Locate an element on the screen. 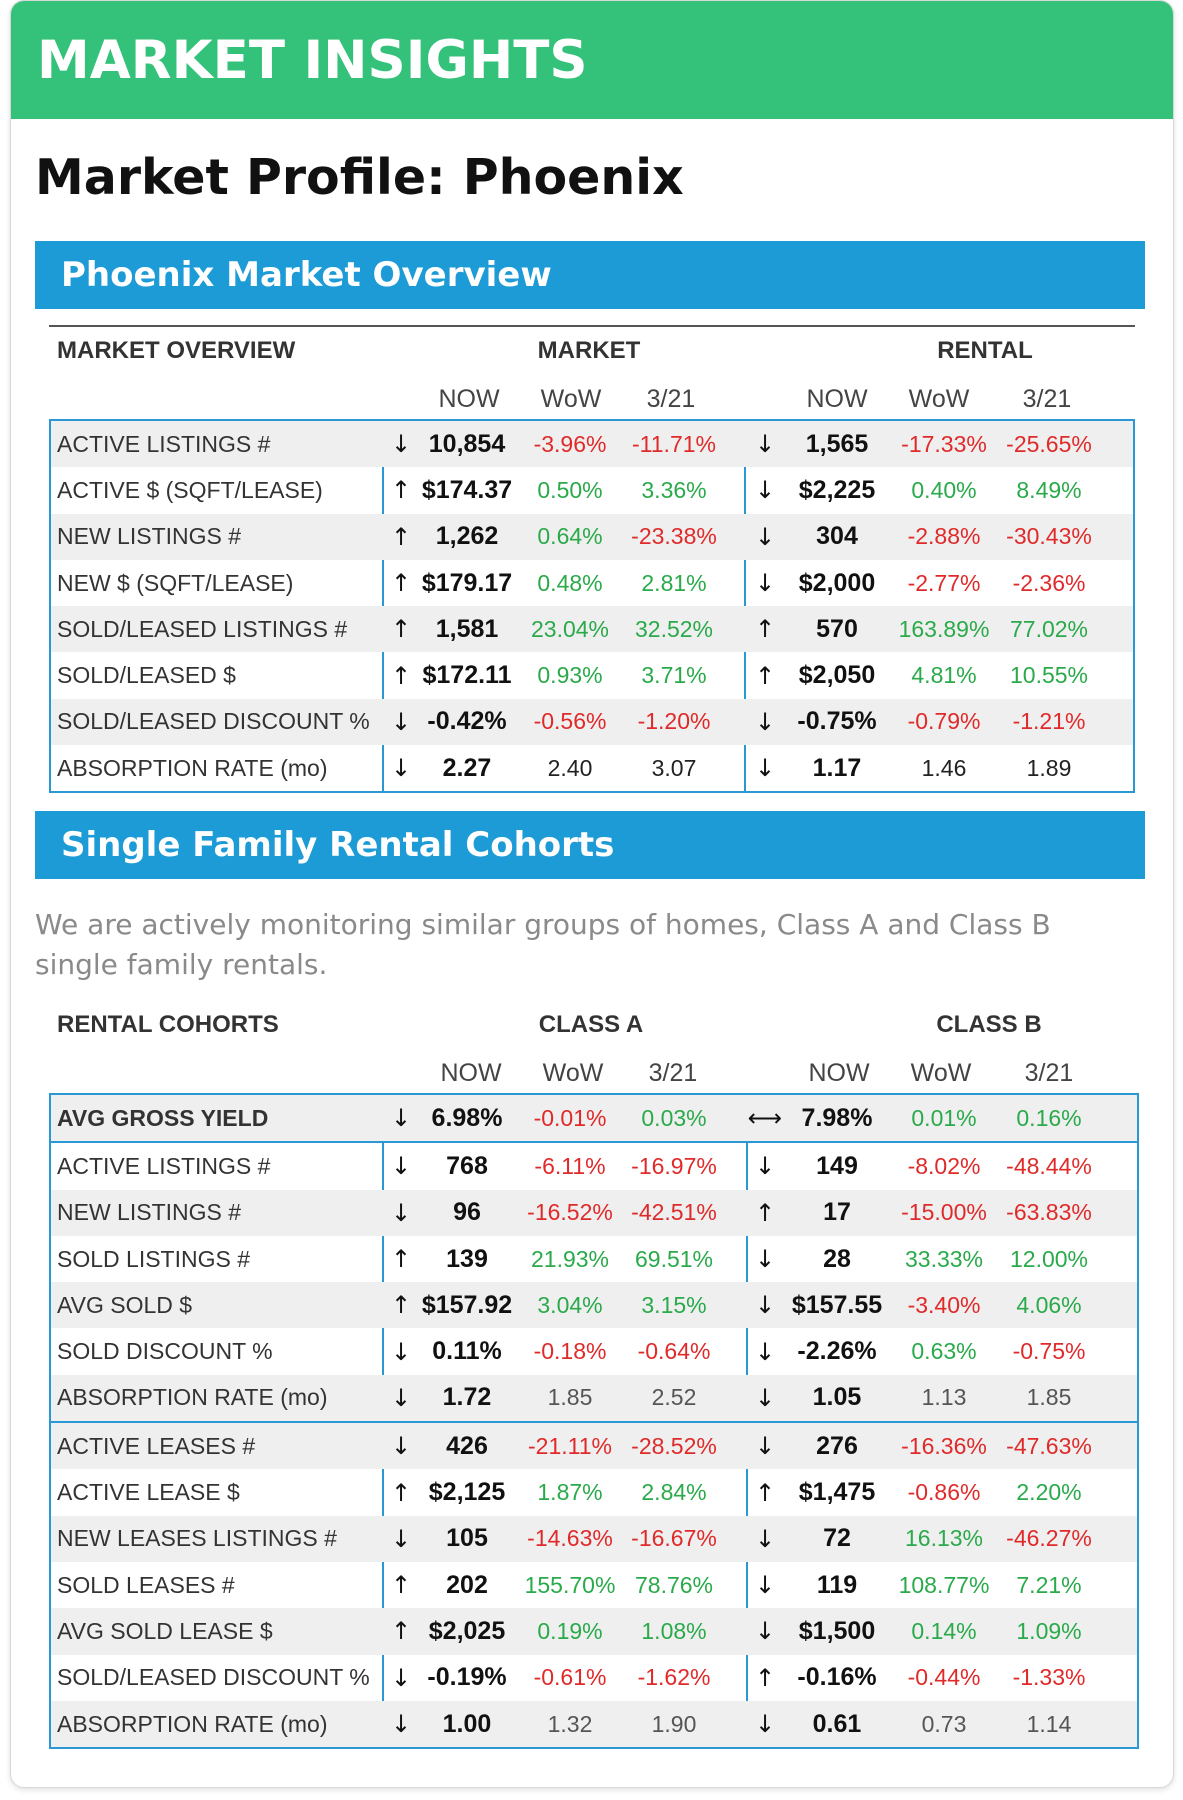 This screenshot has width=1183, height=1800. row-label: NEW LISTINGS # is located at coordinates (149, 1212).